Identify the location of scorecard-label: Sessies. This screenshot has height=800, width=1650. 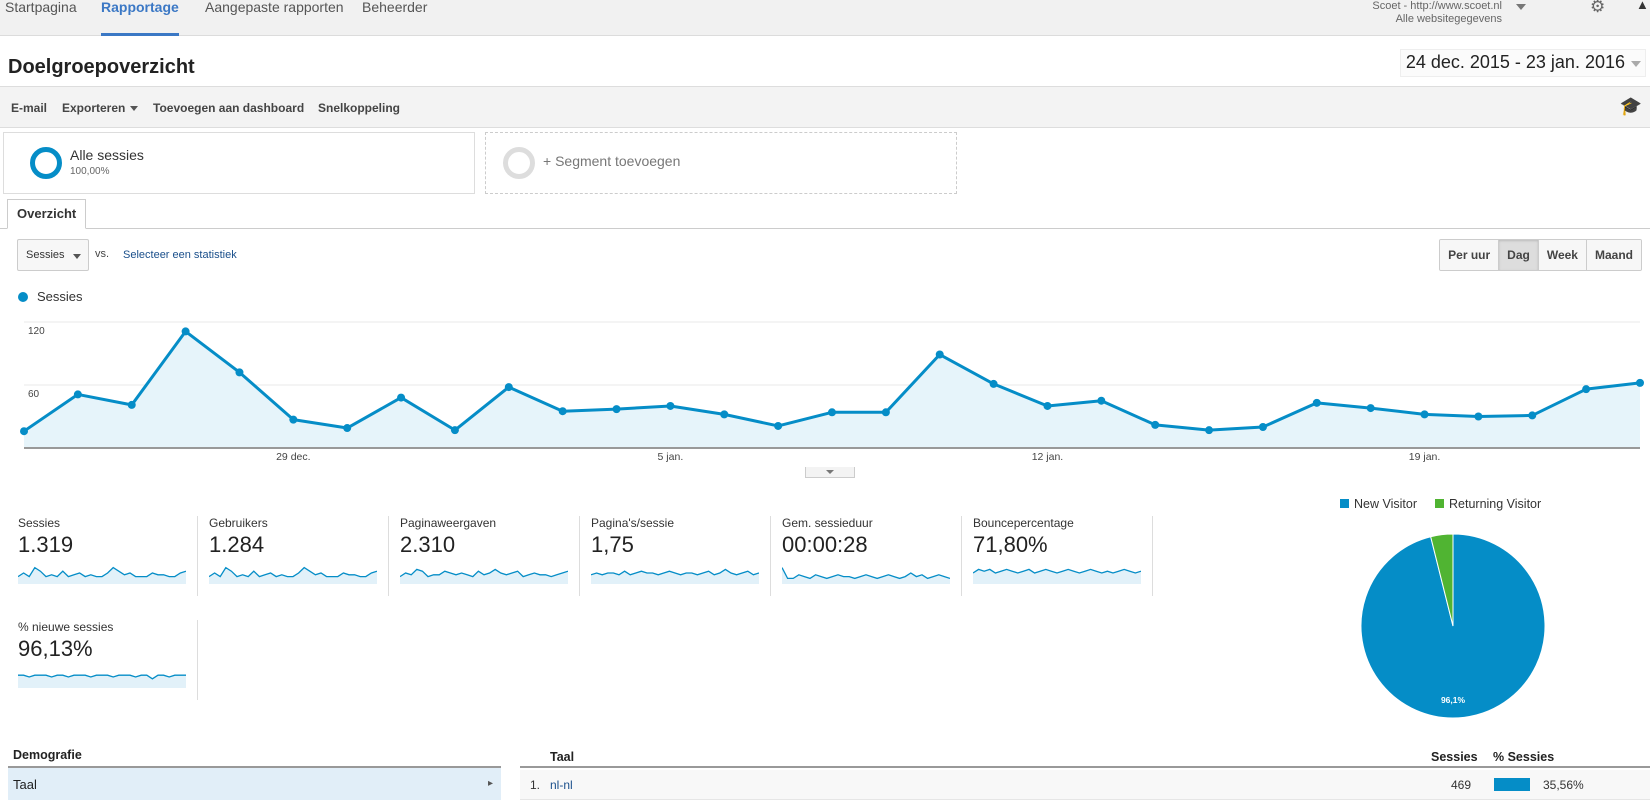
(39, 523).